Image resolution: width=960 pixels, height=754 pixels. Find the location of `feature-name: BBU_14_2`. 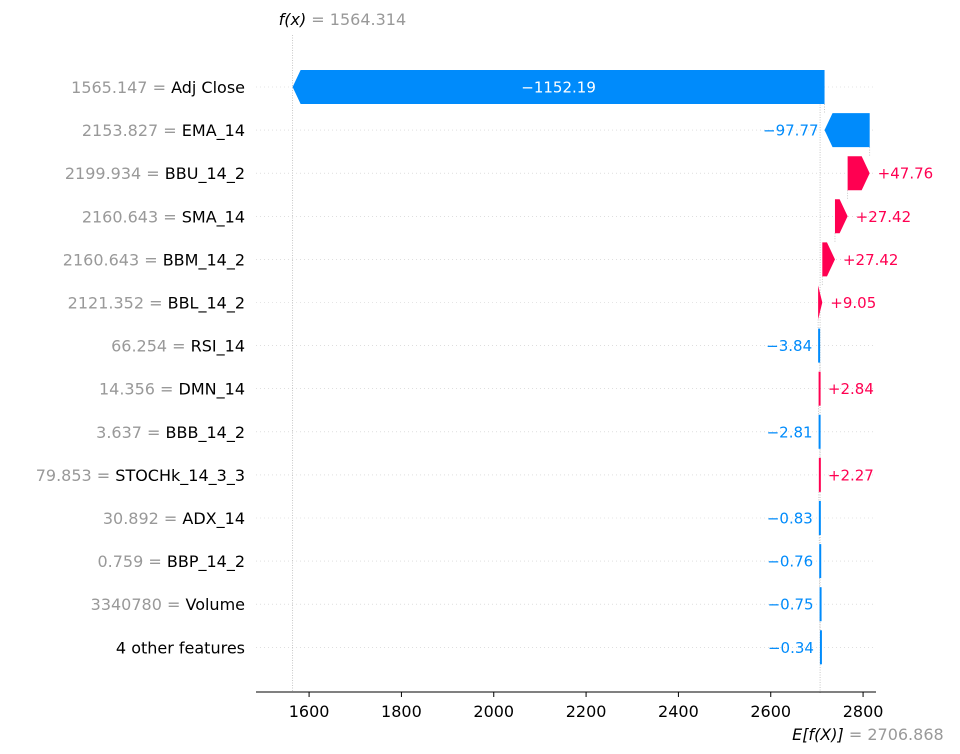

feature-name: BBU_14_2 is located at coordinates (205, 174).